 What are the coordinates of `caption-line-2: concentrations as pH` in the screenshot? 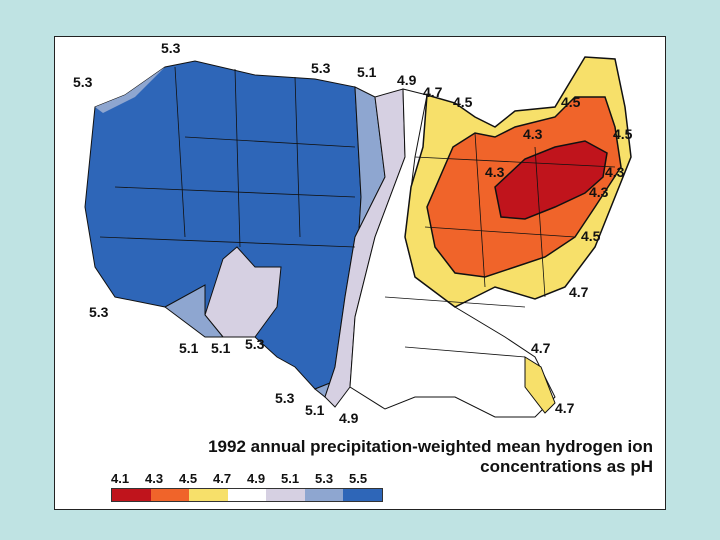 It's located at (566, 466).